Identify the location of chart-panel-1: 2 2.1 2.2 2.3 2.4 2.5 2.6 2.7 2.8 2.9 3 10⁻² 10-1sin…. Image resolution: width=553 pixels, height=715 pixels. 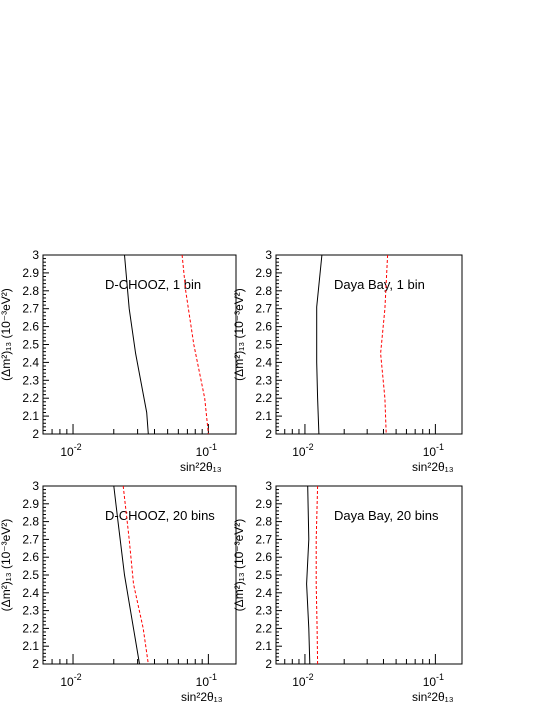
(118, 361).